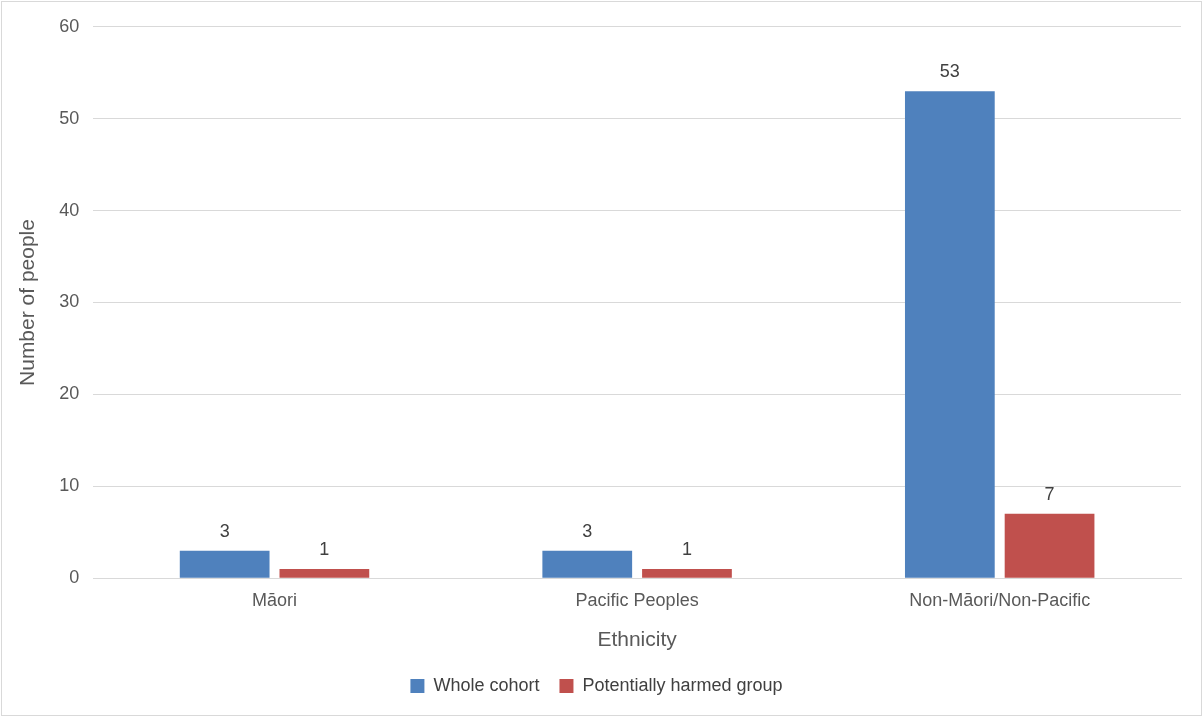  What do you see at coordinates (69, 25) in the screenshot?
I see `y-tick-label: 60` at bounding box center [69, 25].